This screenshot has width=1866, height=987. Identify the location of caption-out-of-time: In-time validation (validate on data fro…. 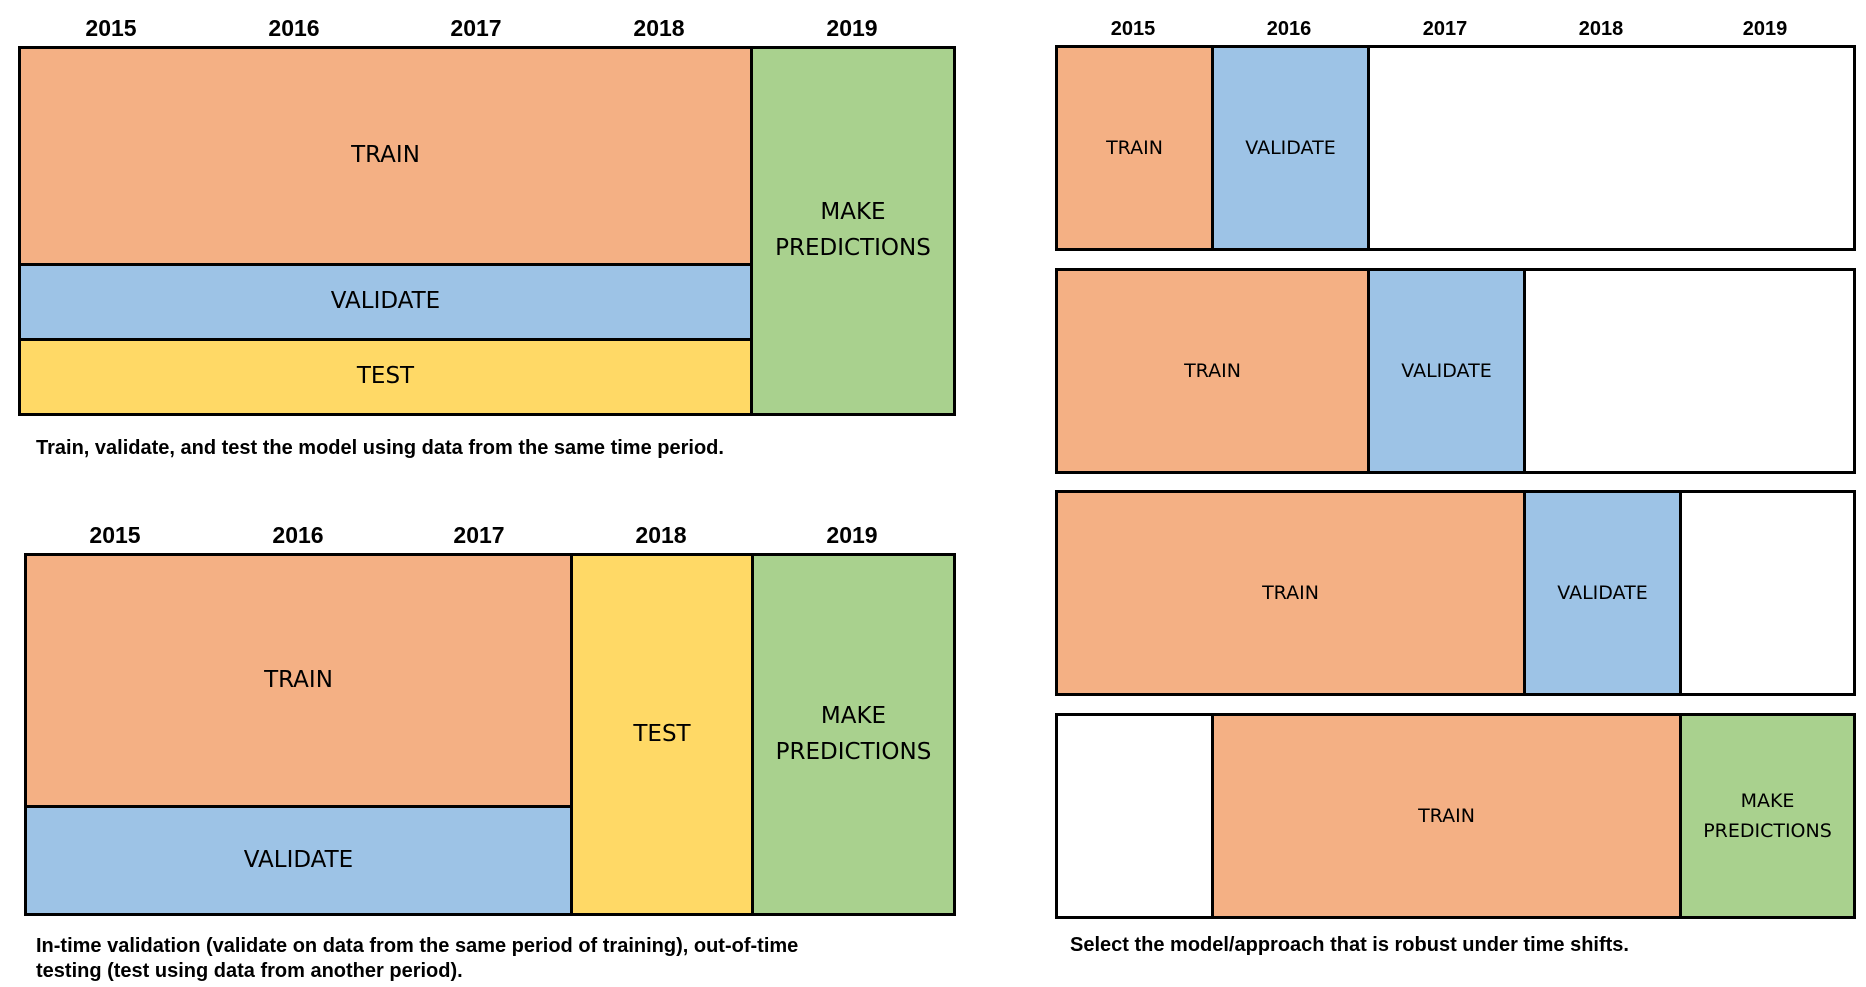
(417, 959).